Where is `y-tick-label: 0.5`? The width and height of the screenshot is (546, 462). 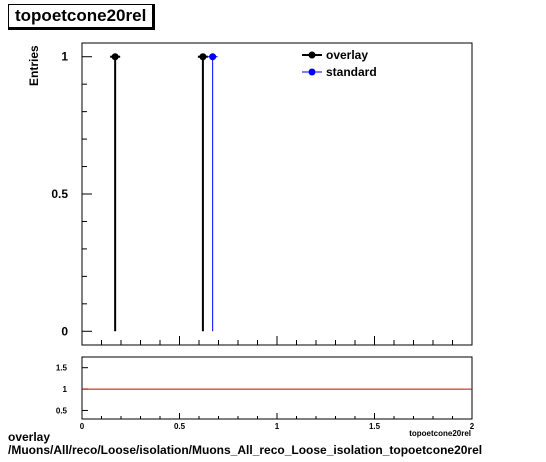 y-tick-label: 0.5 is located at coordinates (59, 194).